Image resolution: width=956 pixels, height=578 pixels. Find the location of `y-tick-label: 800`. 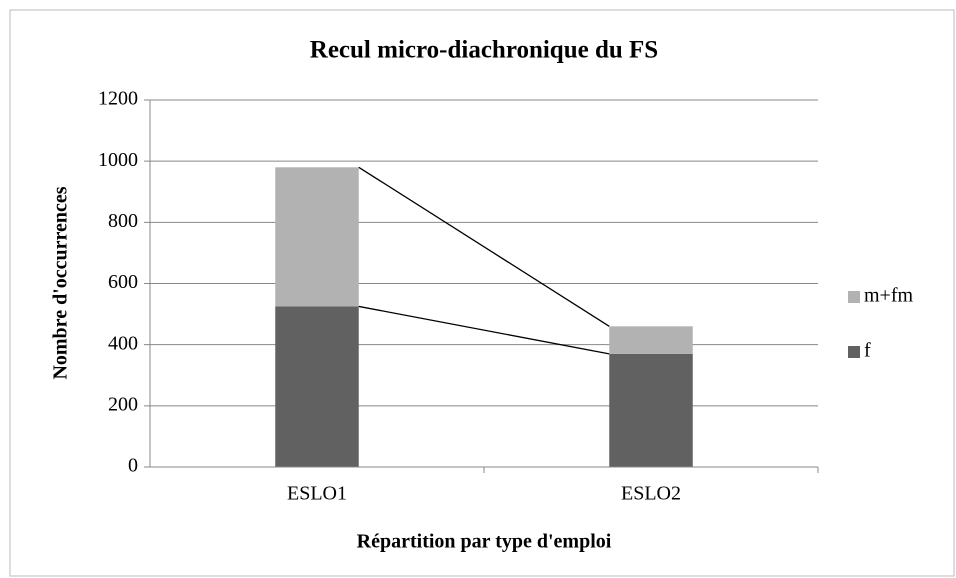

y-tick-label: 800 is located at coordinates (123, 221).